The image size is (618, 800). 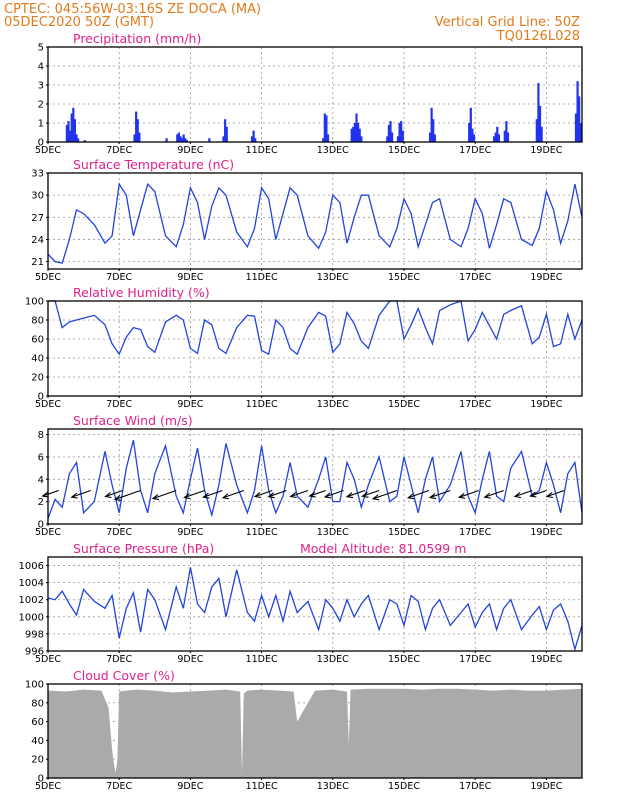 What do you see at coordinates (79, 22) in the screenshot?
I see `header-date: 05DEC2020 50Z (GMT)` at bounding box center [79, 22].